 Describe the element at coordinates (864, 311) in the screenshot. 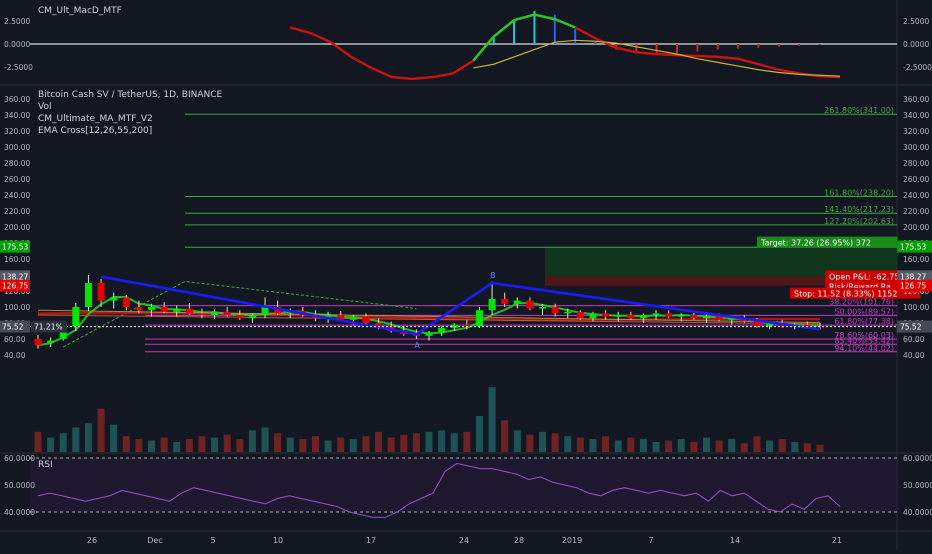

I see `fib-level-label: 50.00%(89.57)` at that location.